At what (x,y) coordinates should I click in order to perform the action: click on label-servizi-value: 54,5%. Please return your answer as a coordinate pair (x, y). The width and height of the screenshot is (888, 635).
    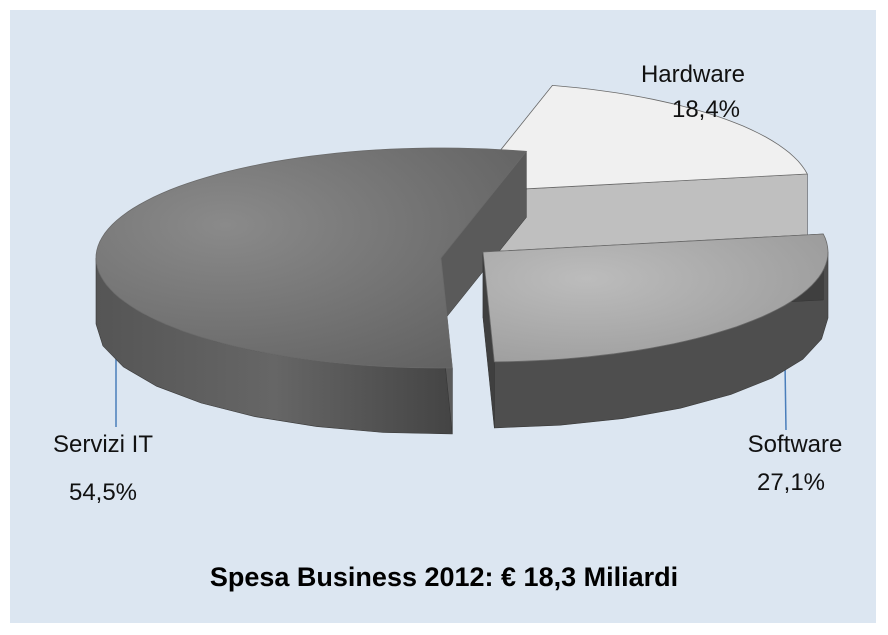
    Looking at the image, I should click on (103, 492).